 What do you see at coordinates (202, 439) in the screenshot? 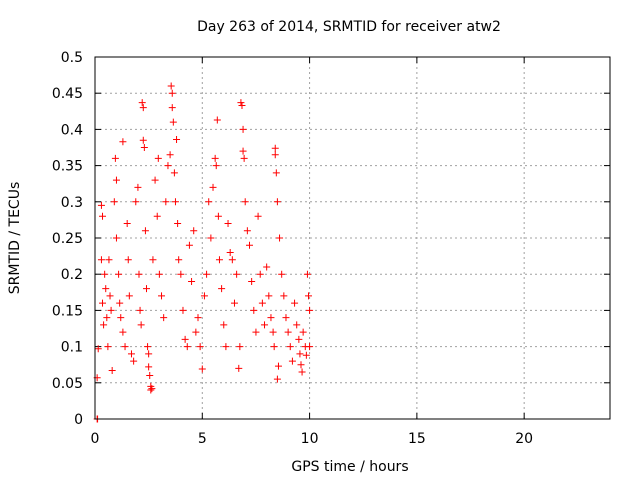
I see `x-tick-label: 5` at bounding box center [202, 439].